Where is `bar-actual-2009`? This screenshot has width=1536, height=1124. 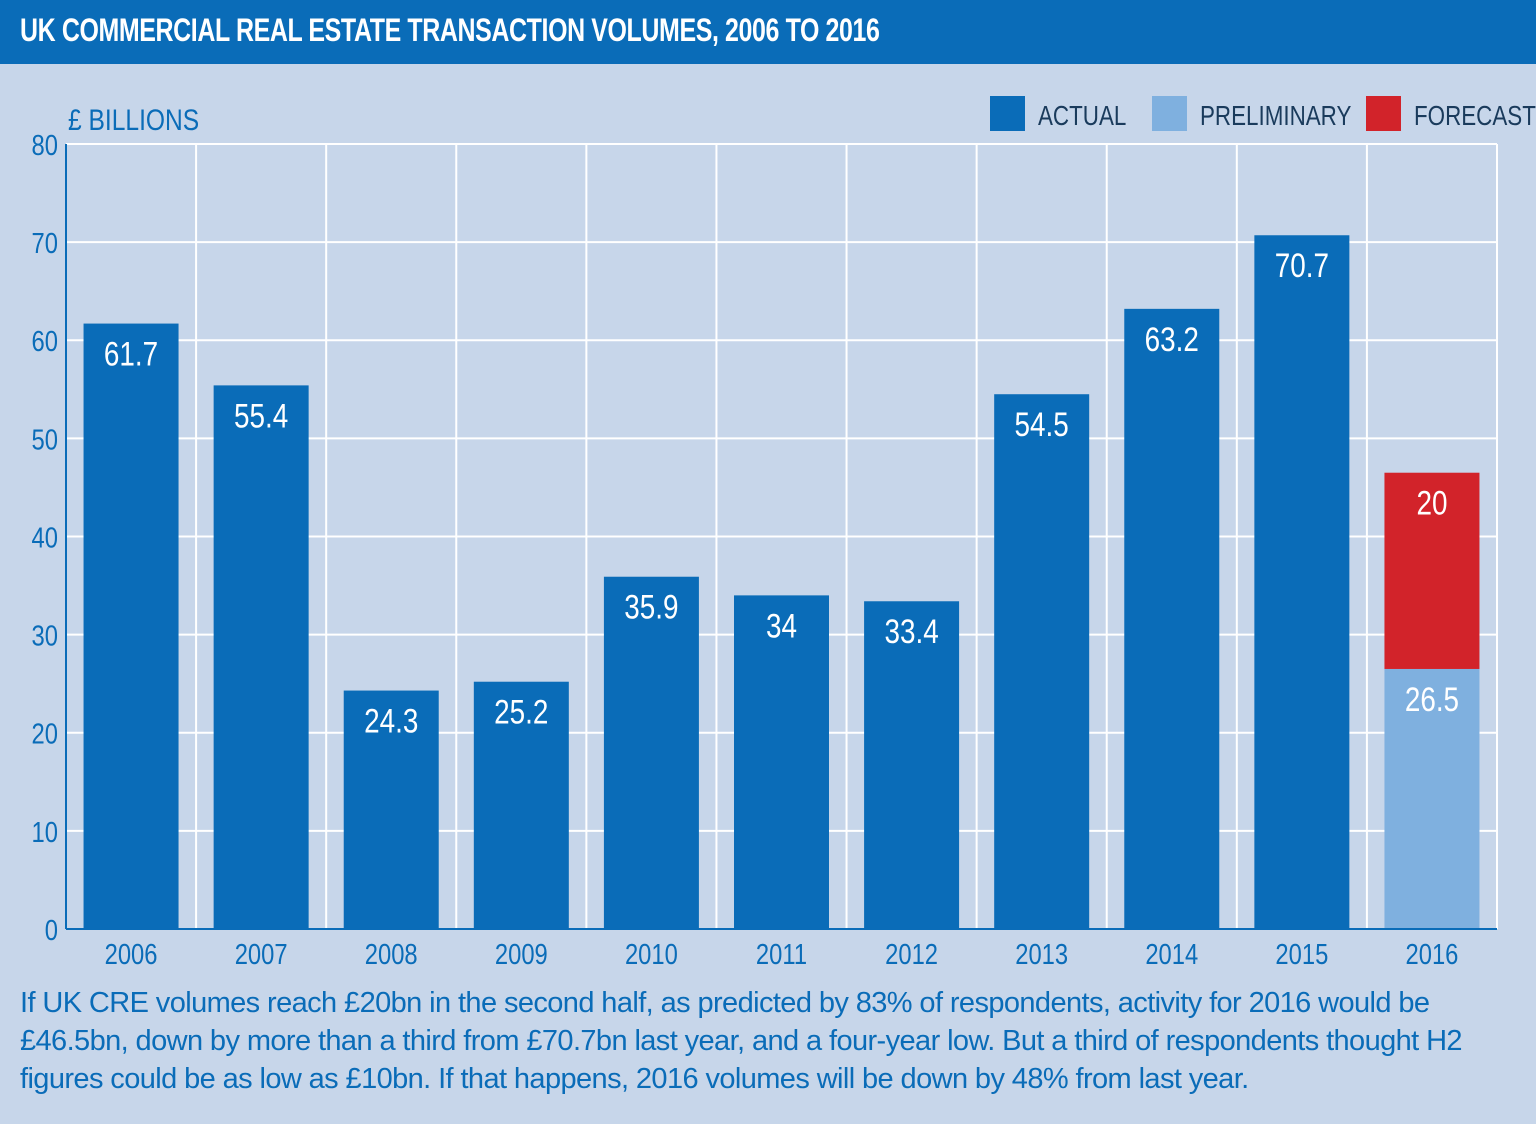
bar-actual-2009 is located at coordinates (521, 805).